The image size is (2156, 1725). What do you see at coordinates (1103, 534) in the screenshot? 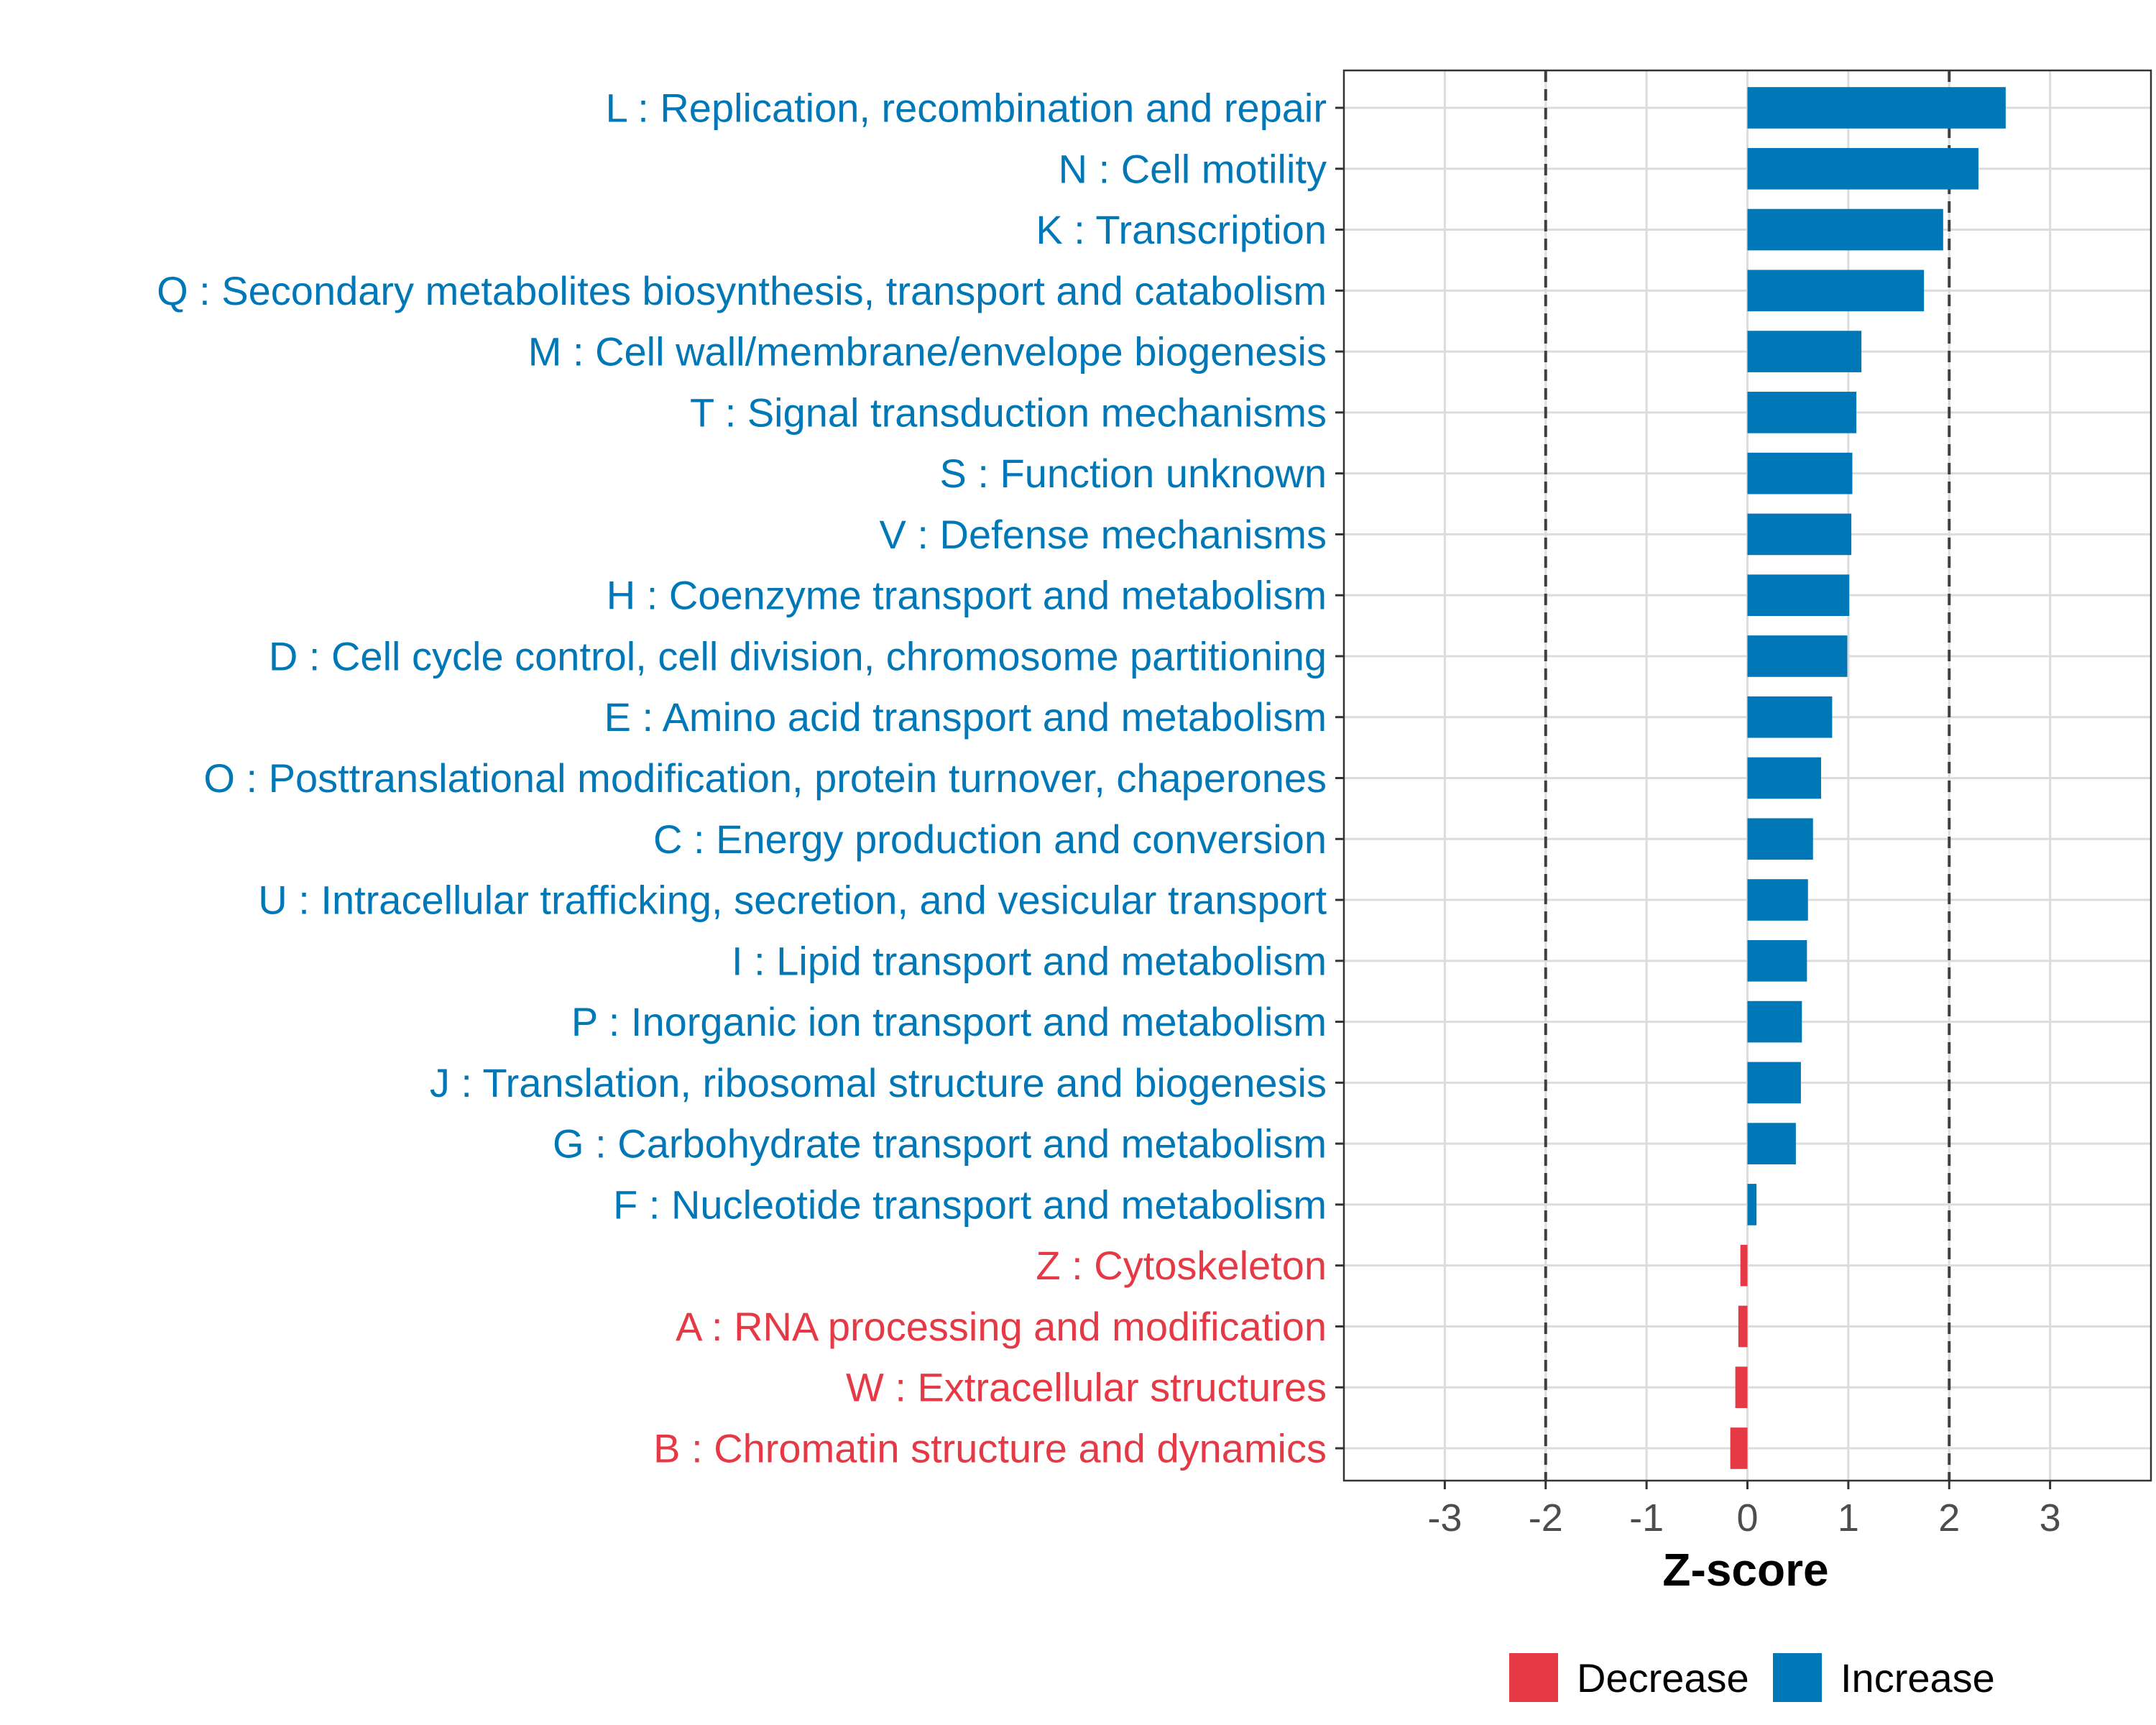
I see `category-label-7: V : Defense mechanisms` at bounding box center [1103, 534].